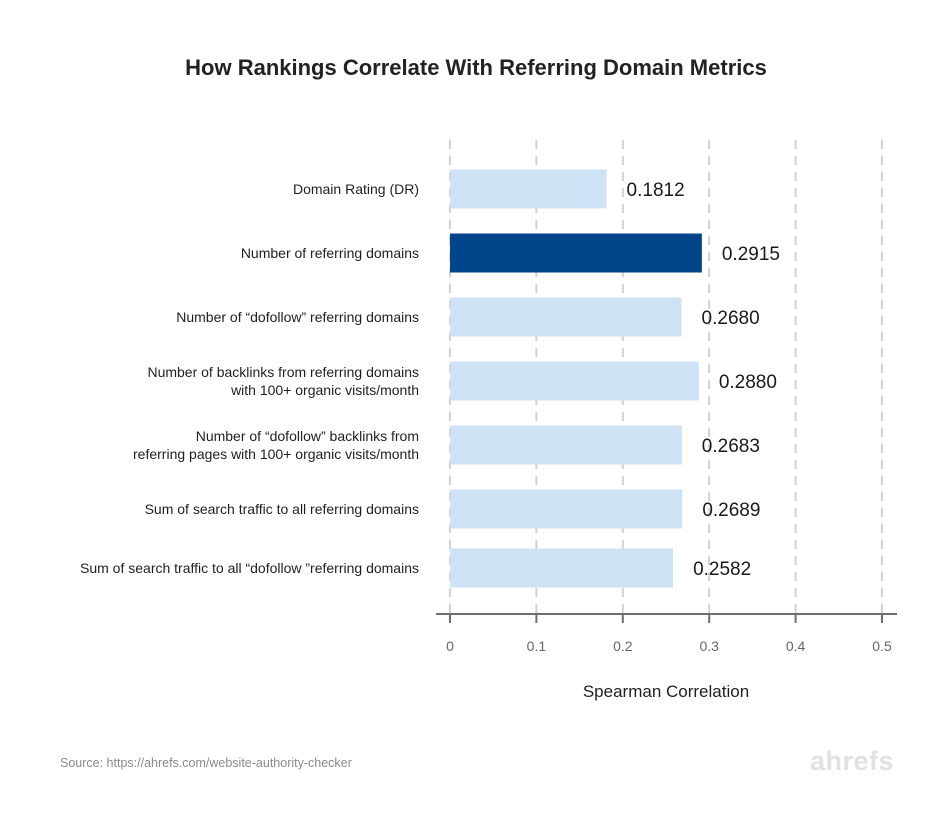 Image resolution: width=952 pixels, height=833 pixels. What do you see at coordinates (623, 646) in the screenshot?
I see `x-tick-label: 0.2` at bounding box center [623, 646].